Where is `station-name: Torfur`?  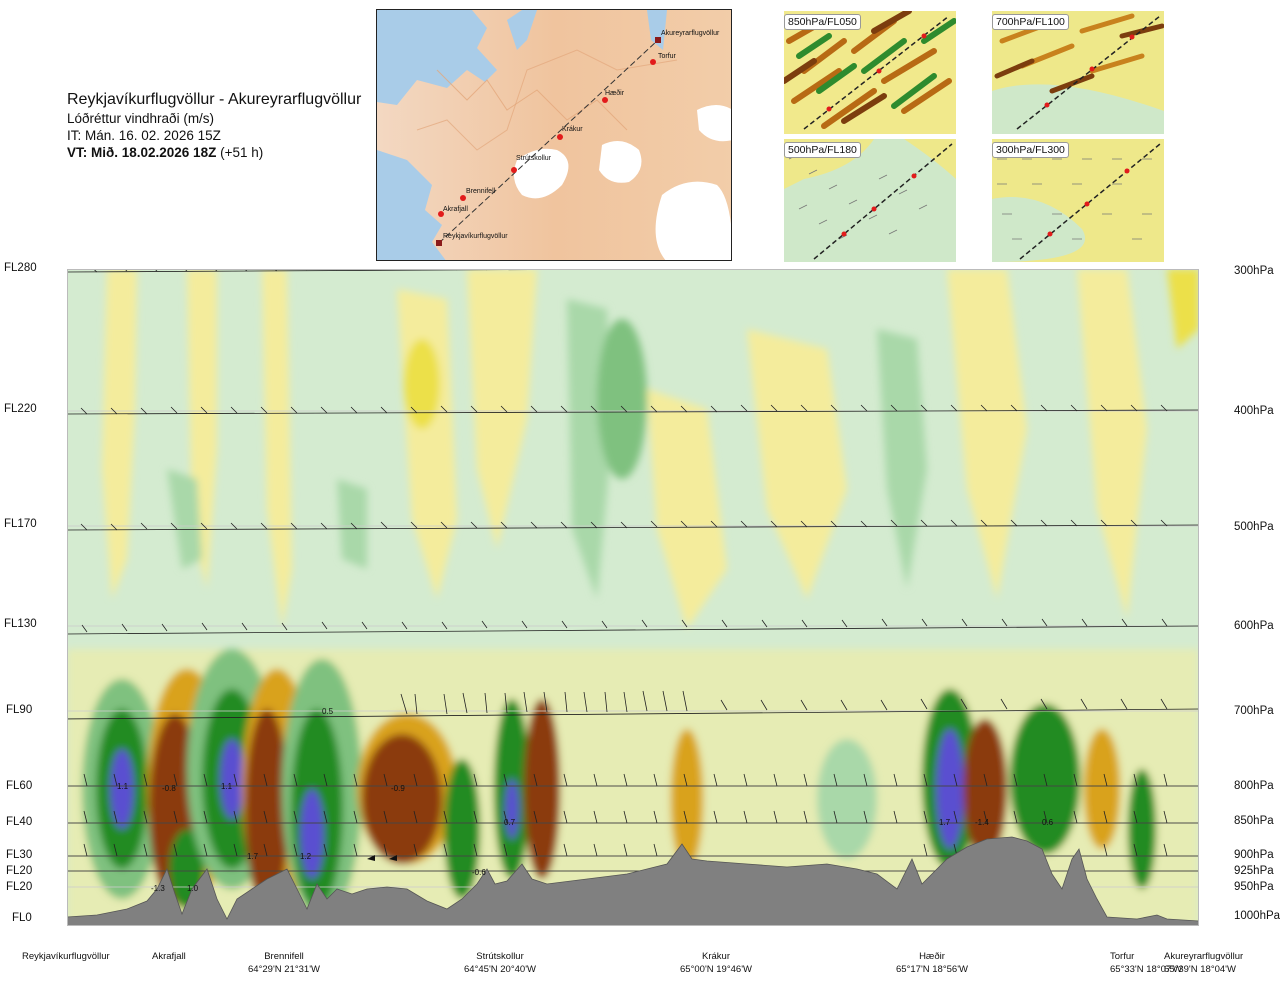 station-name: Torfur is located at coordinates (1122, 956).